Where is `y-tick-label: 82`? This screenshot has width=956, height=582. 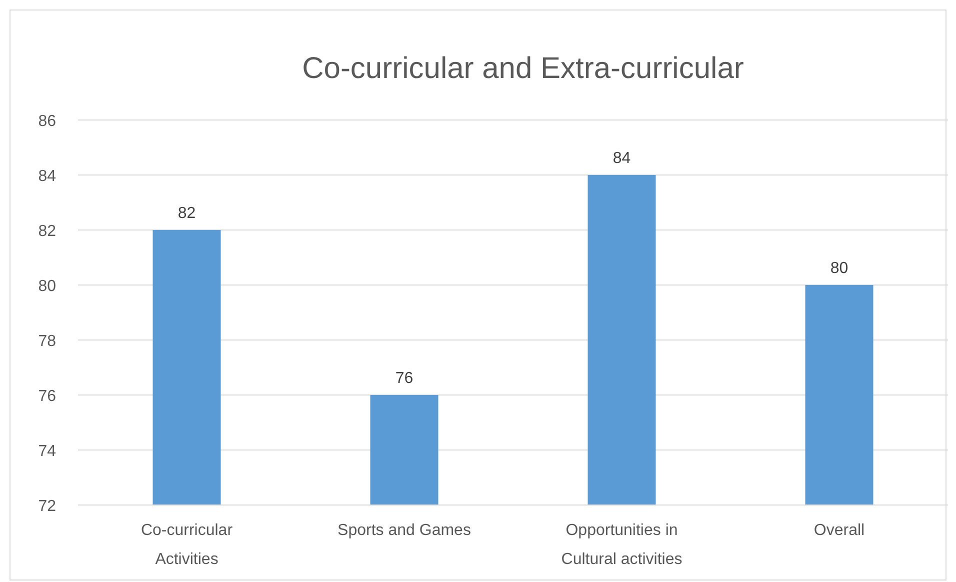
y-tick-label: 82 is located at coordinates (47, 231).